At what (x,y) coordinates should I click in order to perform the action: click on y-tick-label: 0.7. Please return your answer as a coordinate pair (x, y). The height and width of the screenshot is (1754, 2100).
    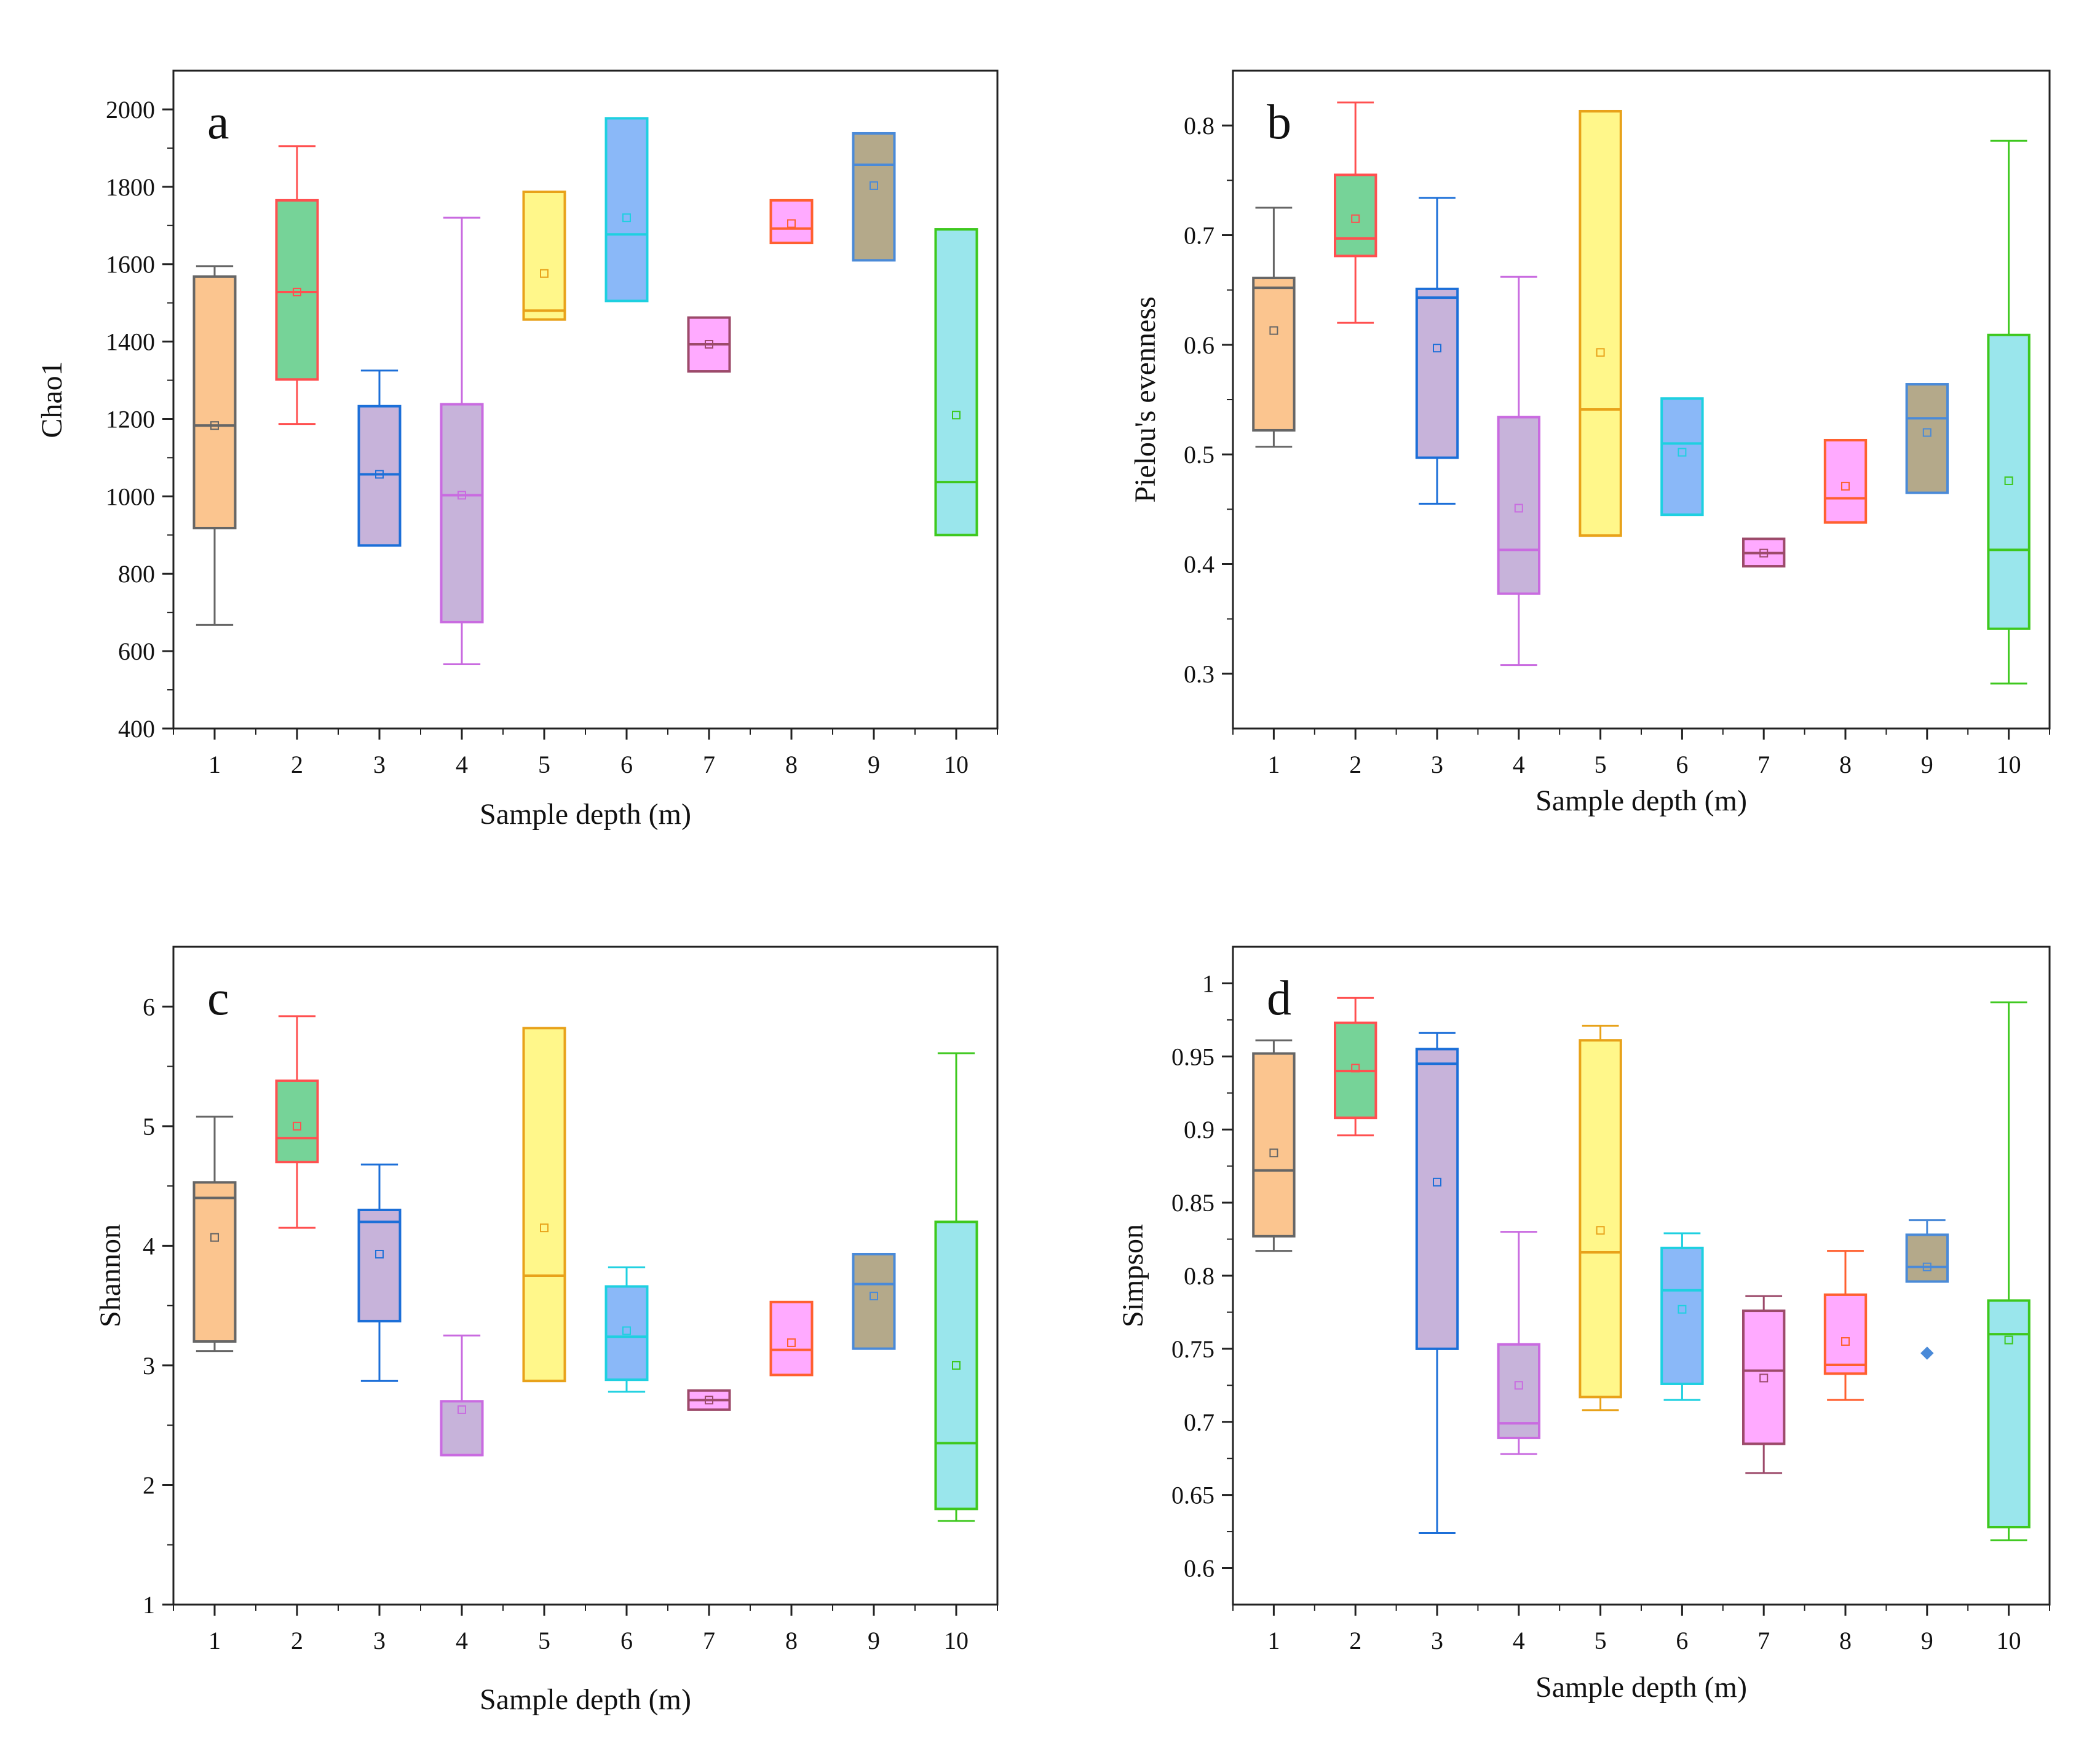
    Looking at the image, I should click on (1199, 236).